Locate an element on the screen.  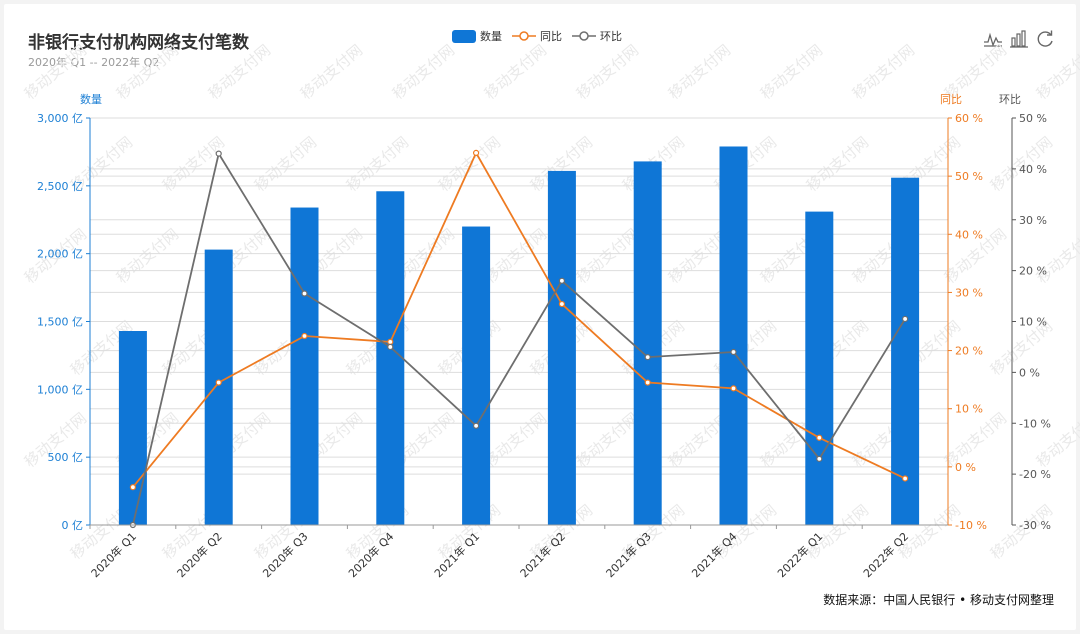
legend-item-yoy: 同比 is located at coordinates (537, 36).